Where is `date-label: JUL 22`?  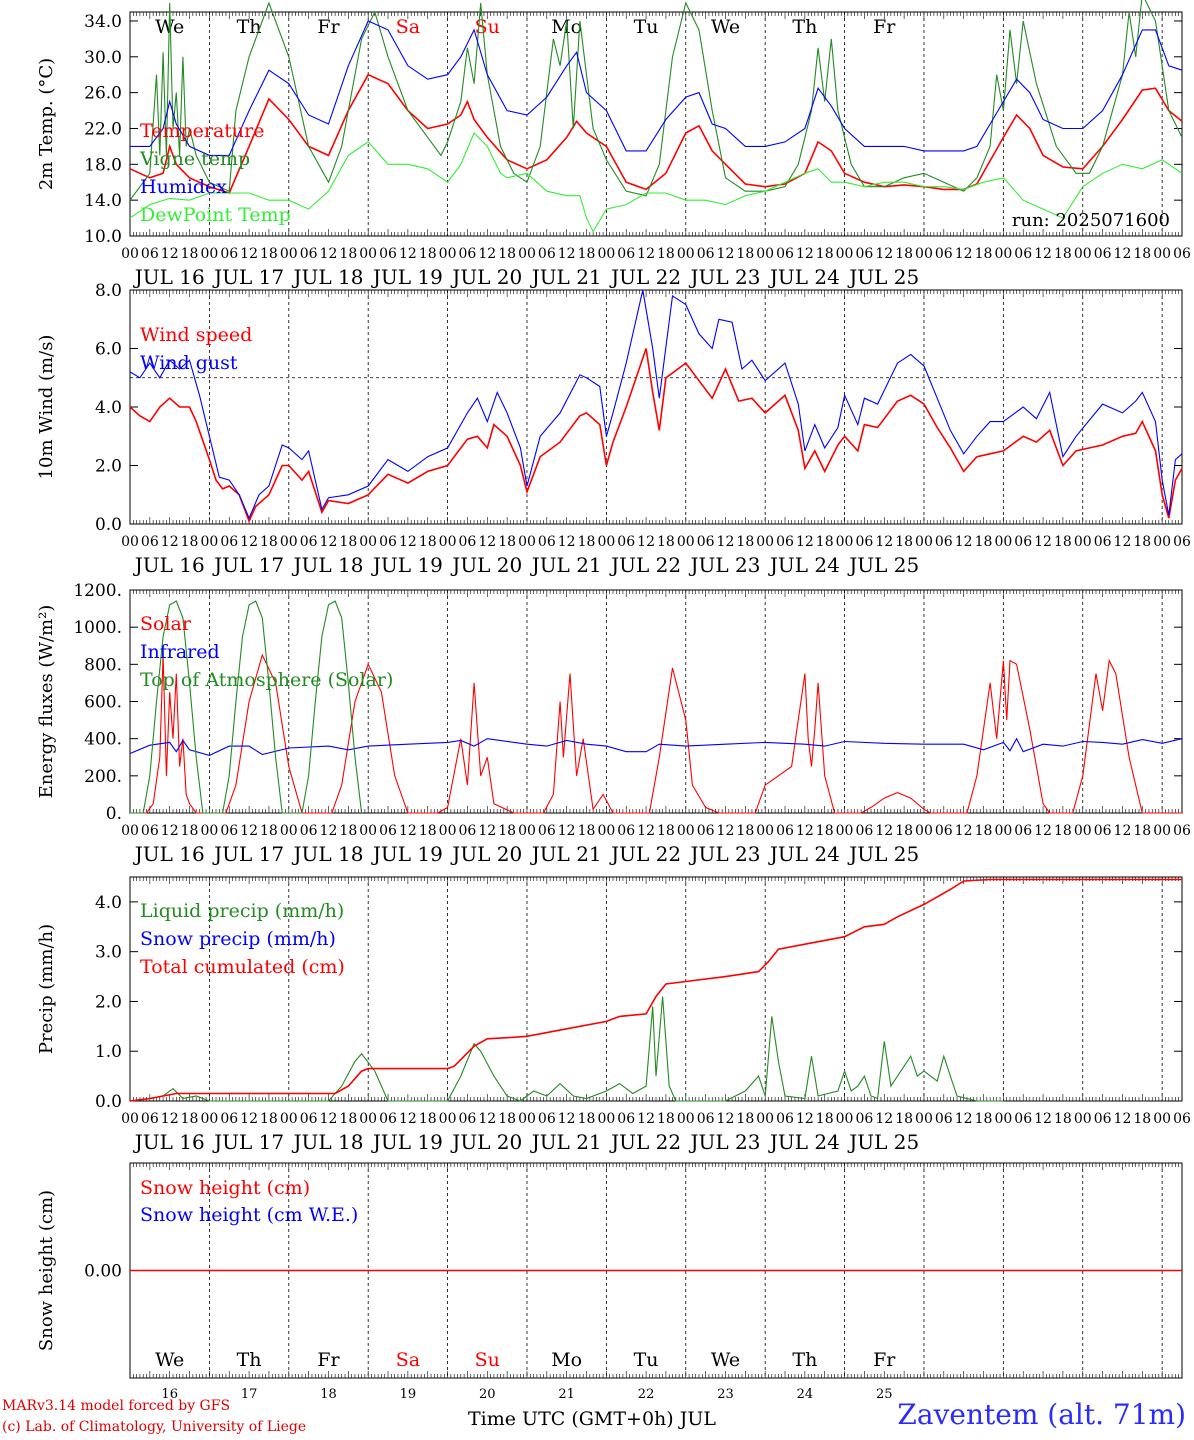
date-label: JUL 22 is located at coordinates (645, 1142).